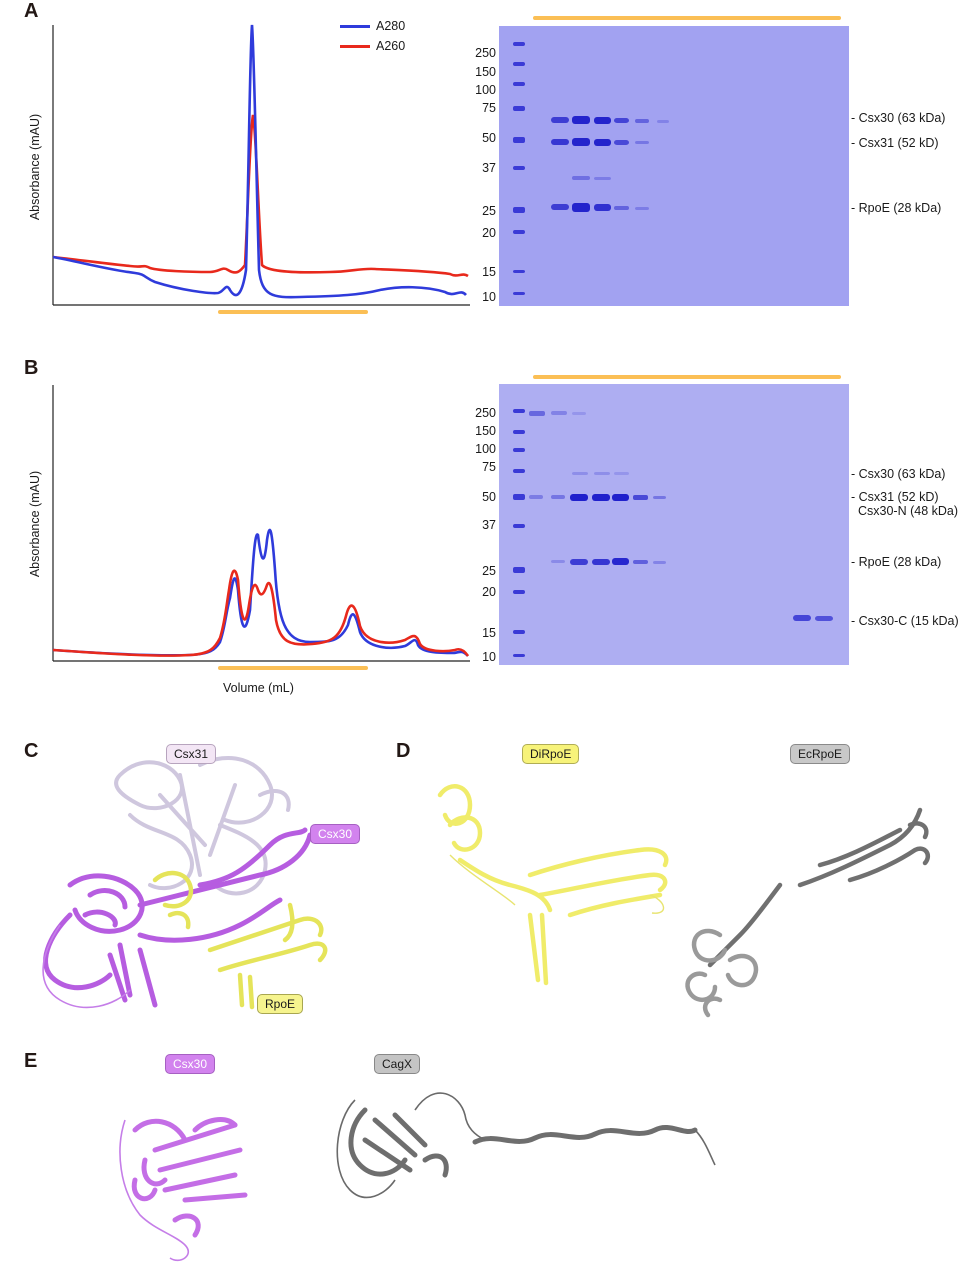 The height and width of the screenshot is (1280, 968). I want to click on panel-a-fraction-bar-chrom, so click(293, 312).